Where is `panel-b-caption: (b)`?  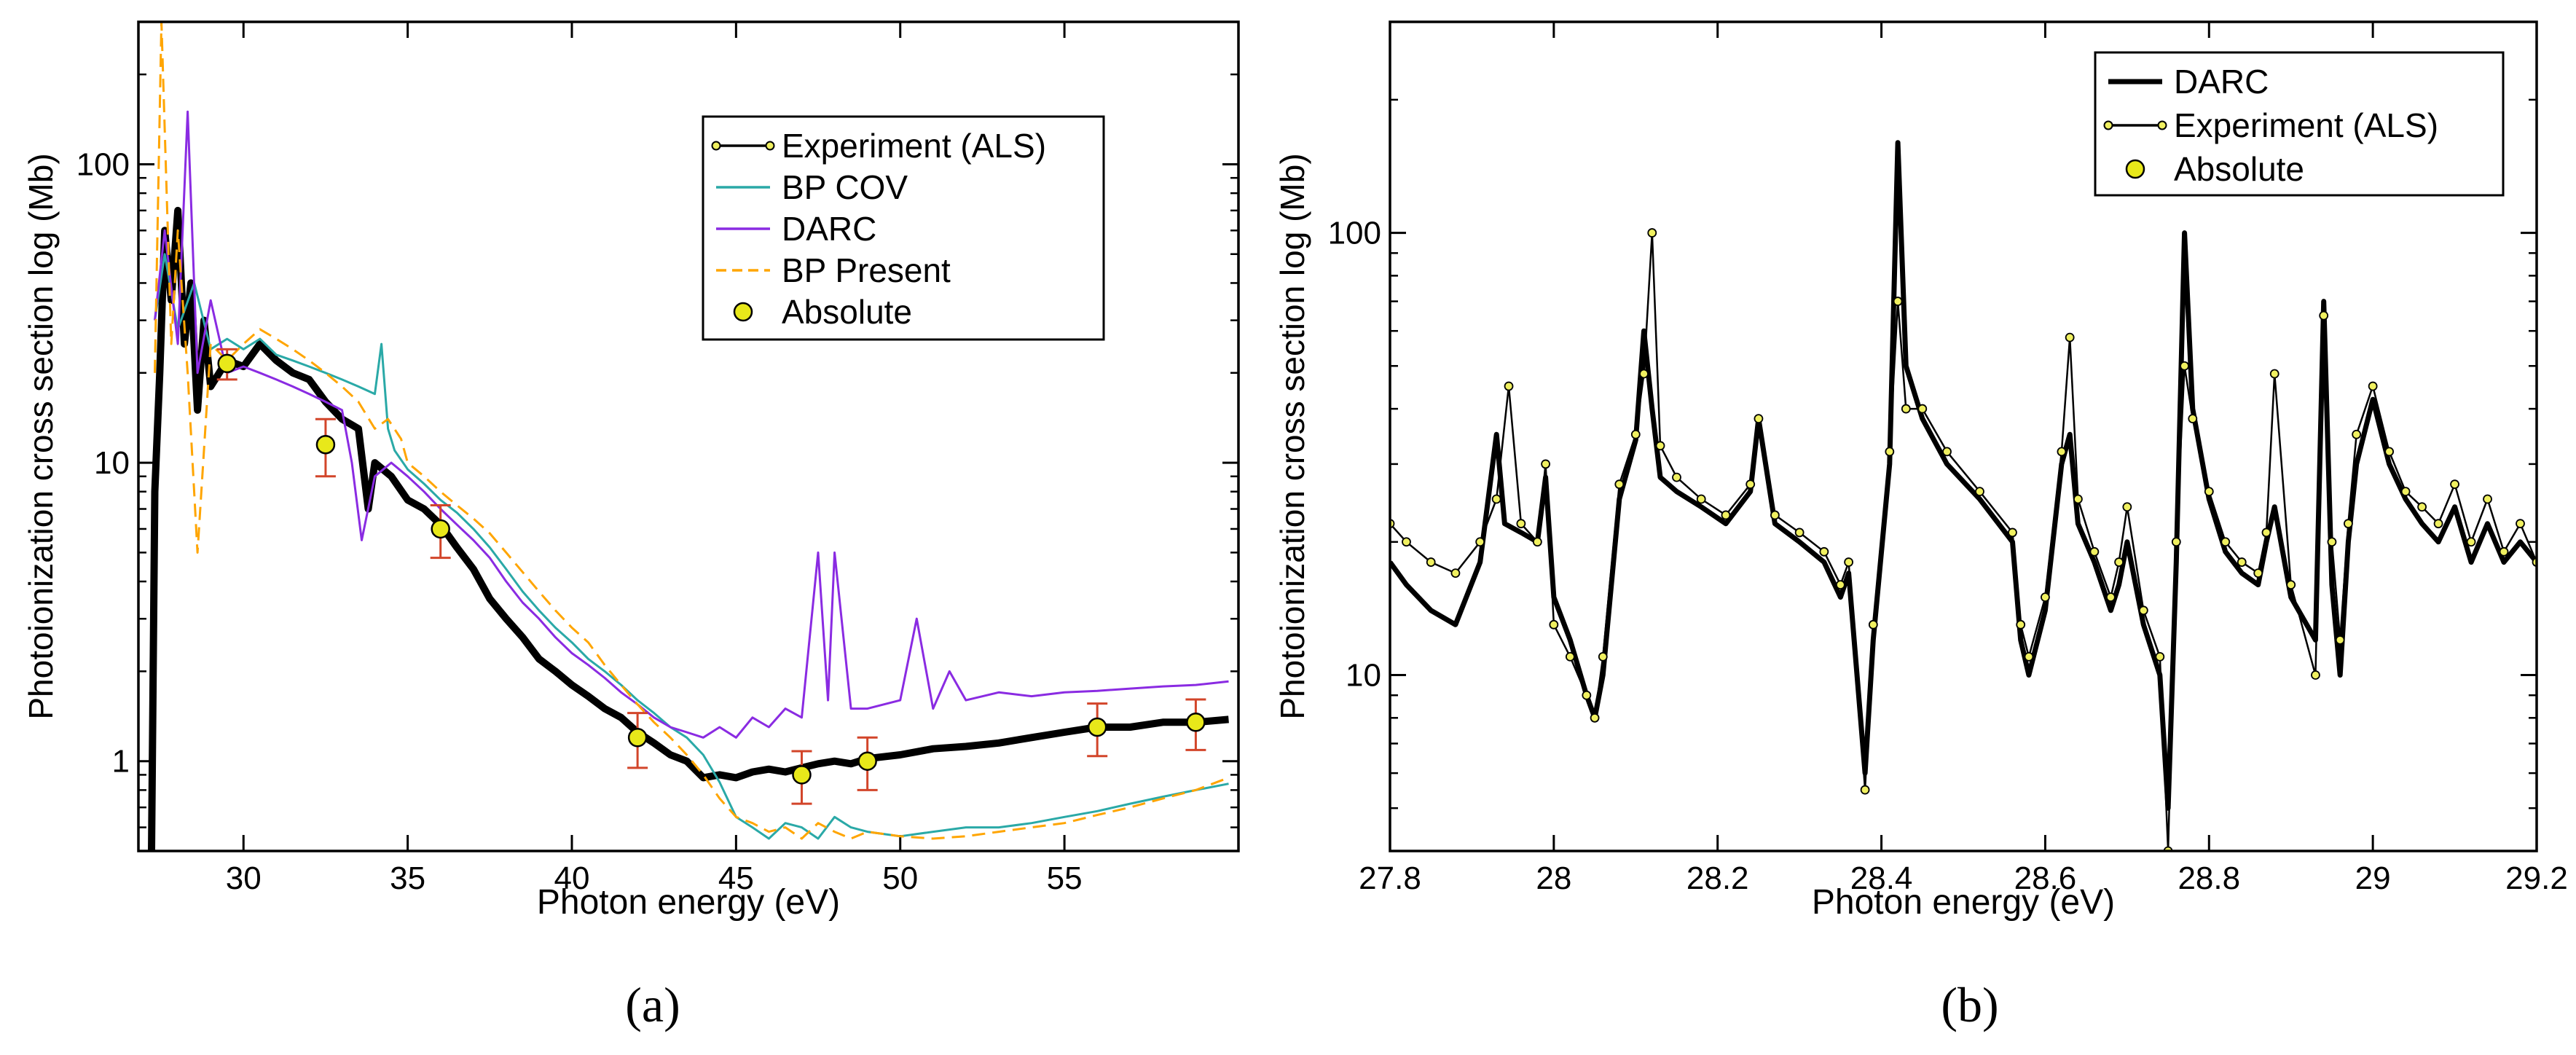 panel-b-caption: (b) is located at coordinates (1969, 1004).